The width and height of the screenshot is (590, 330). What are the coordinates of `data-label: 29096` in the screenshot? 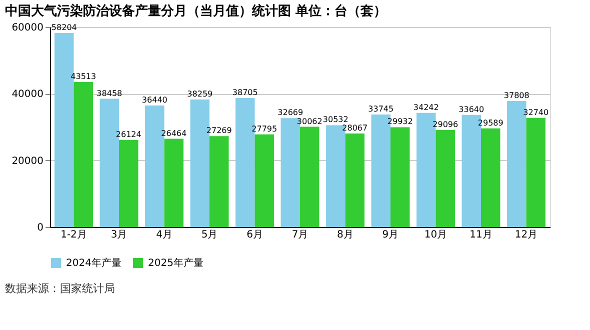 It's located at (445, 125).